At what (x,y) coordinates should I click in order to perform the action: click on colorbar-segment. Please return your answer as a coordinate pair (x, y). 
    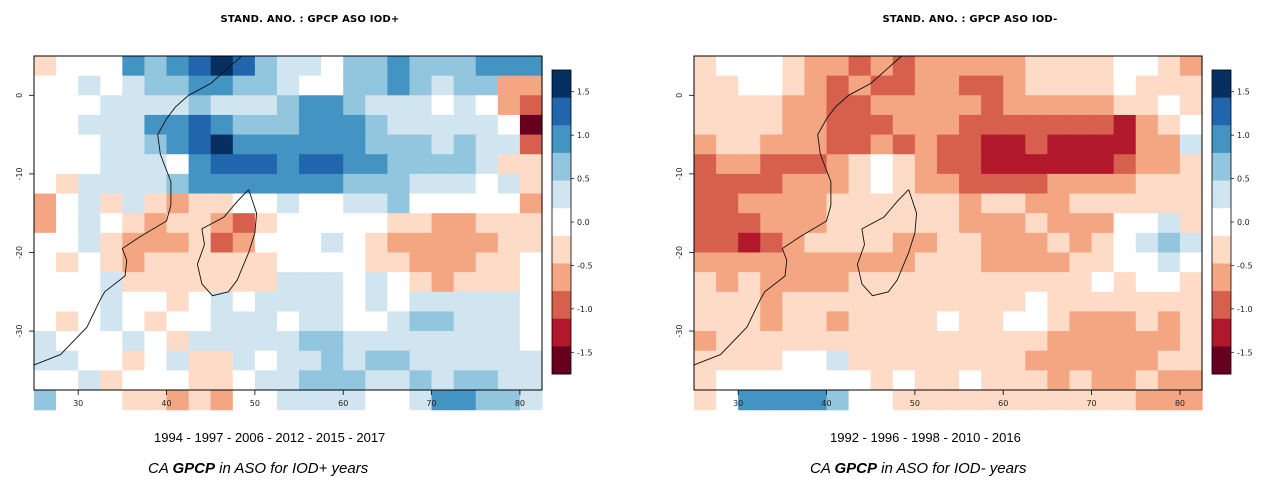
    Looking at the image, I should click on (1221, 360).